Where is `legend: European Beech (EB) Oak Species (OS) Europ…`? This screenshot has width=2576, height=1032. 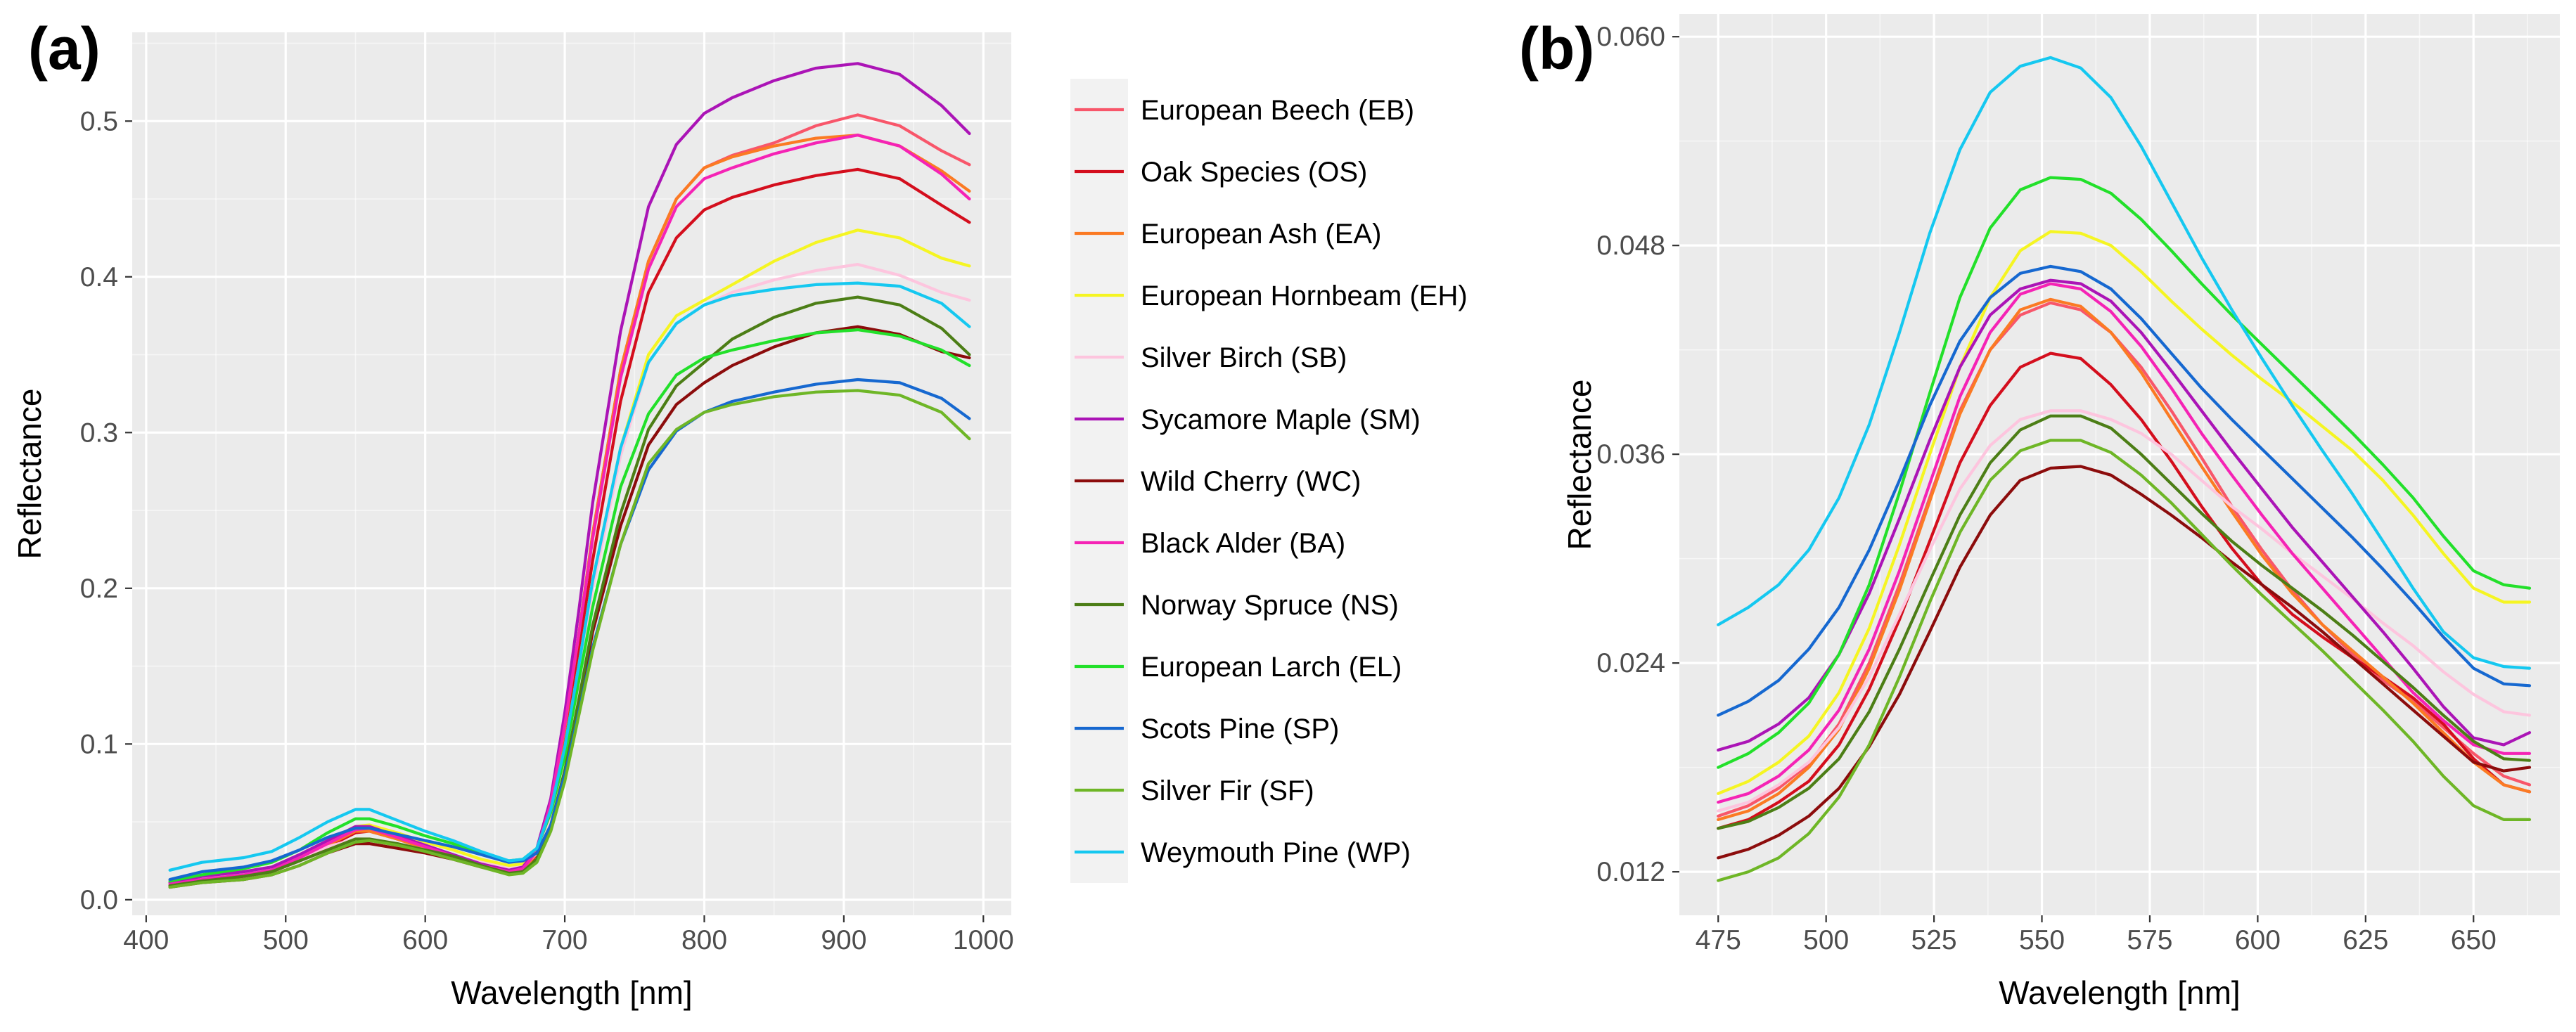
legend: European Beech (EB) Oak Species (OS) Europ… is located at coordinates (1269, 481).